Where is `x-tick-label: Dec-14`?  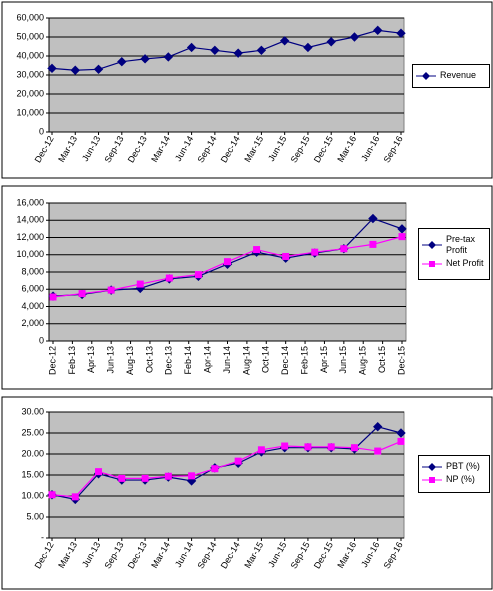 x-tick-label: Dec-14 is located at coordinates (285, 360).